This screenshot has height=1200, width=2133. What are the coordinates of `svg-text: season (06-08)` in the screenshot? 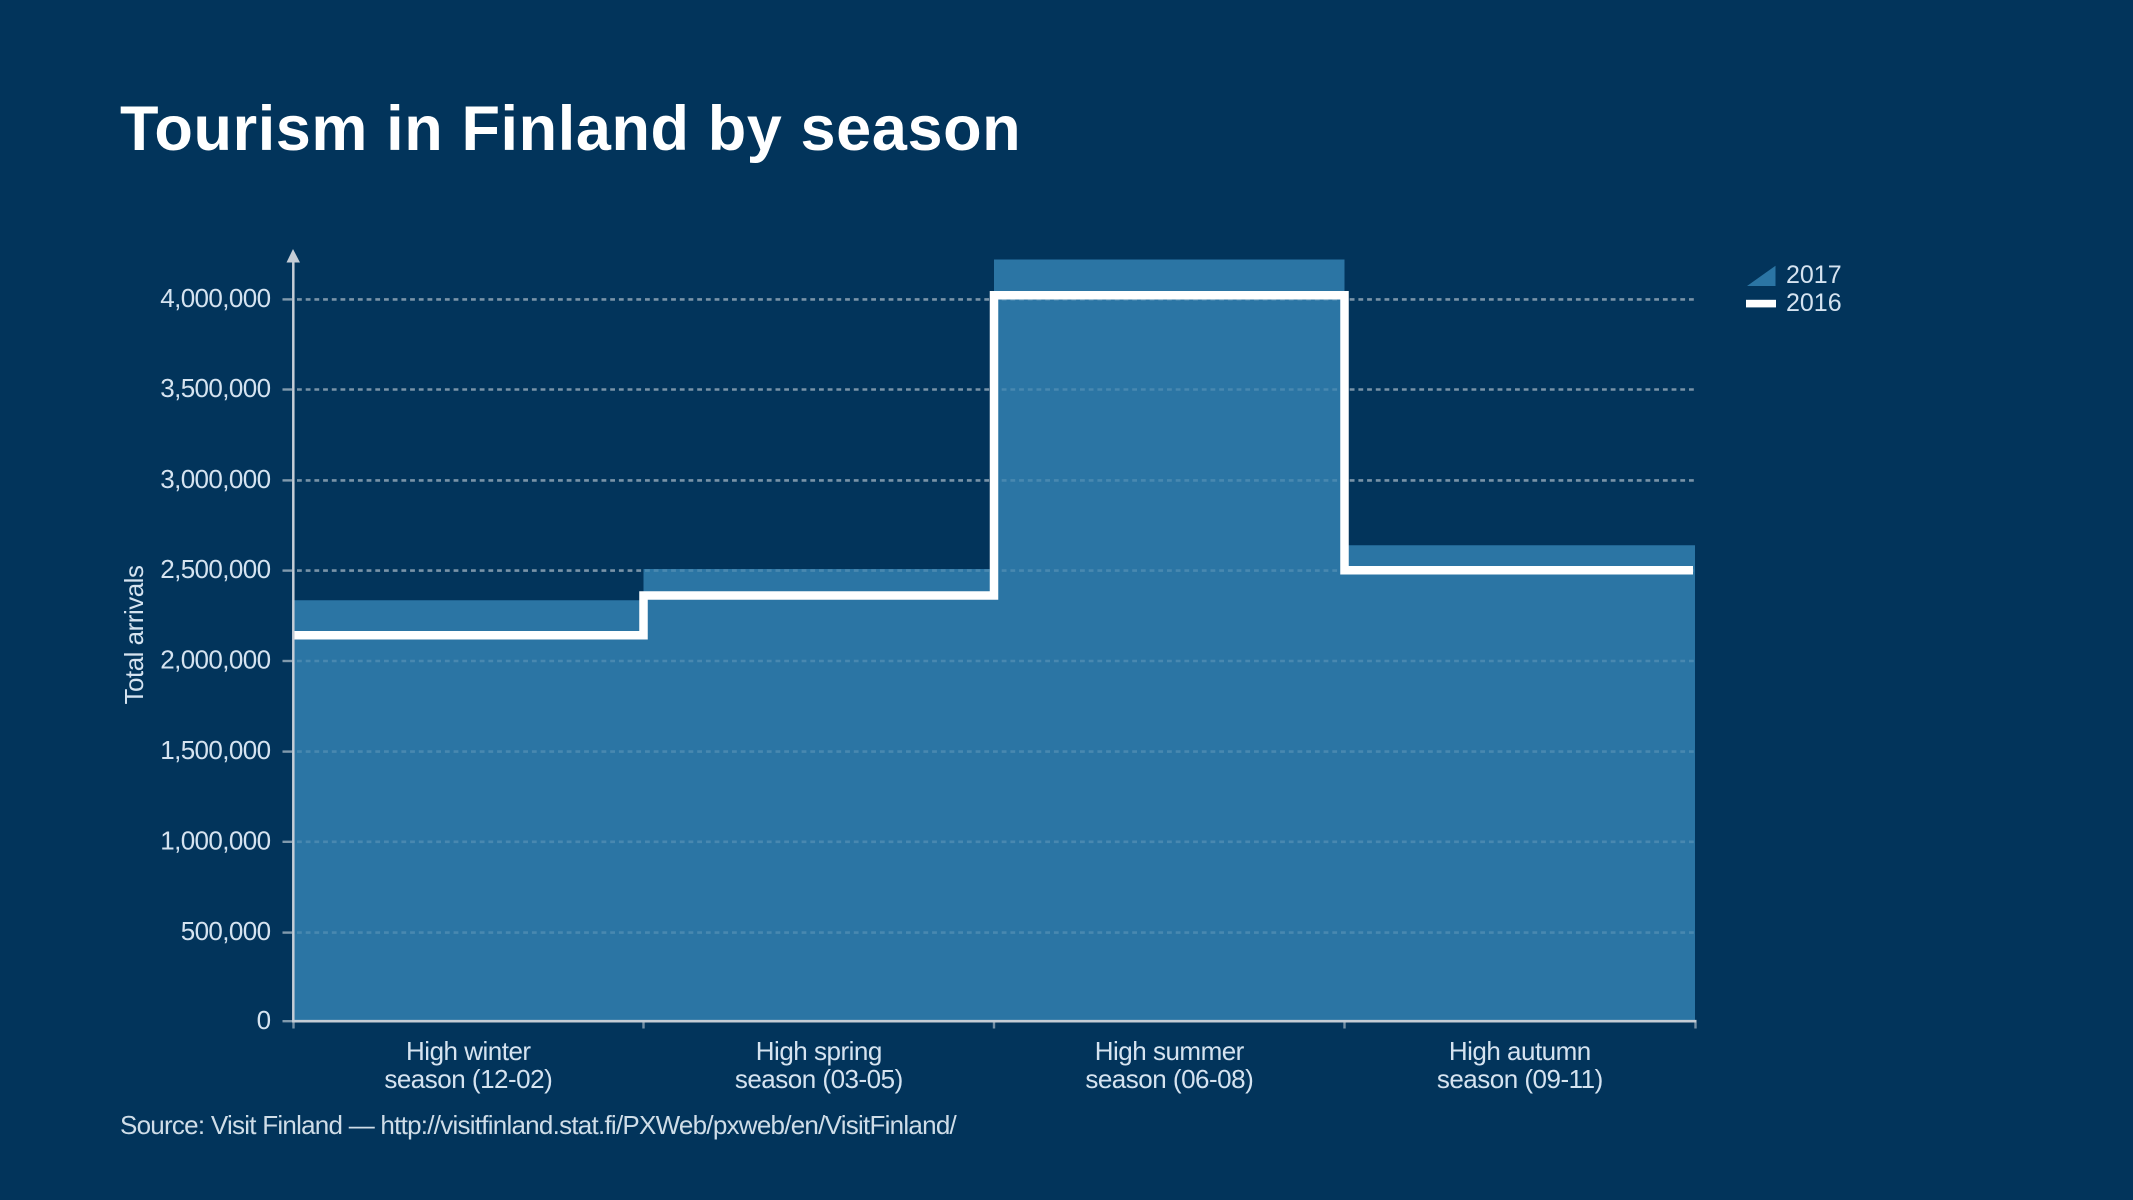 It's located at (1169, 1079).